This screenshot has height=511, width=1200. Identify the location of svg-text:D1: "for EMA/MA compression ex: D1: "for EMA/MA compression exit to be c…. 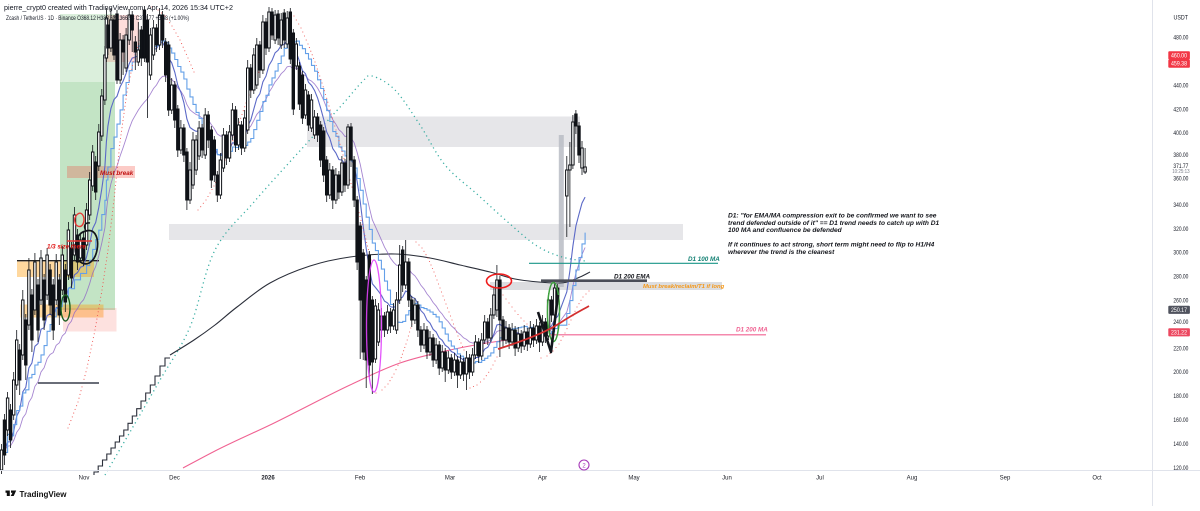
(832, 216).